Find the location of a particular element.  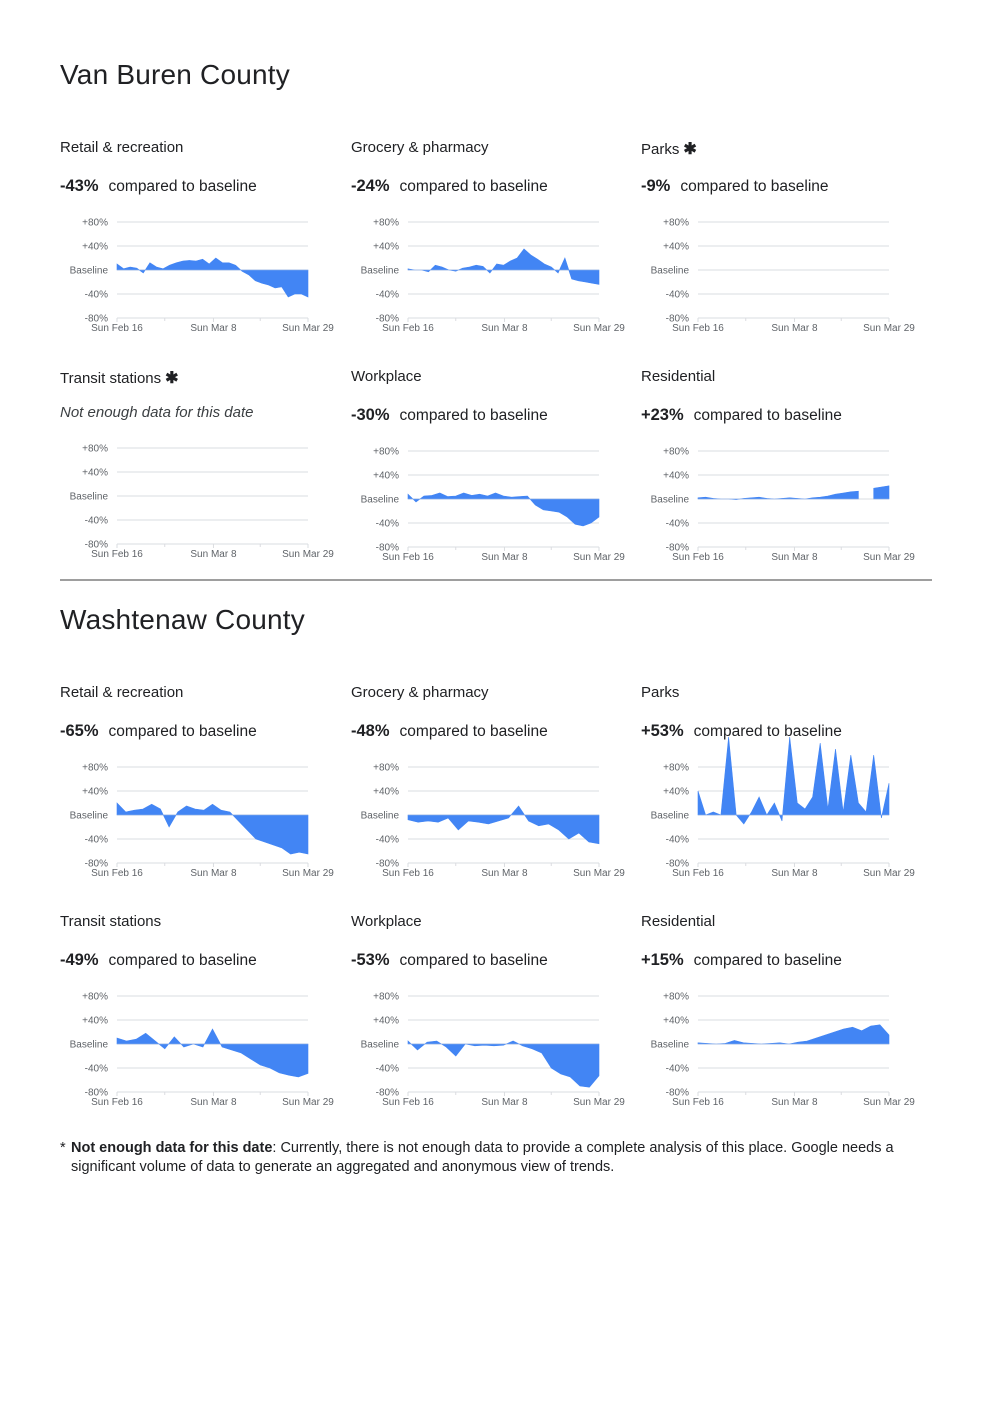

percent-change: -53% is located at coordinates (370, 960).